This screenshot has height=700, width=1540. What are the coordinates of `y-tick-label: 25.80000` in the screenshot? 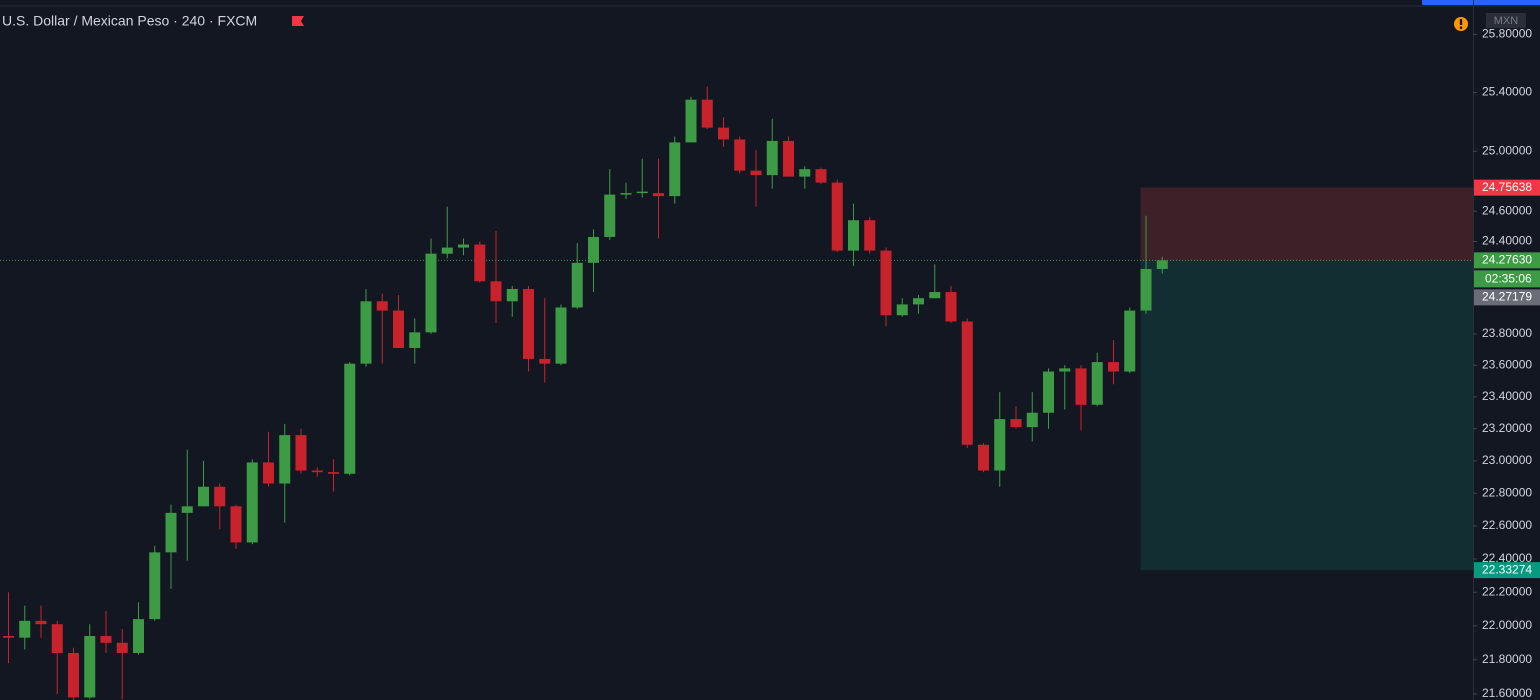 It's located at (1507, 34).